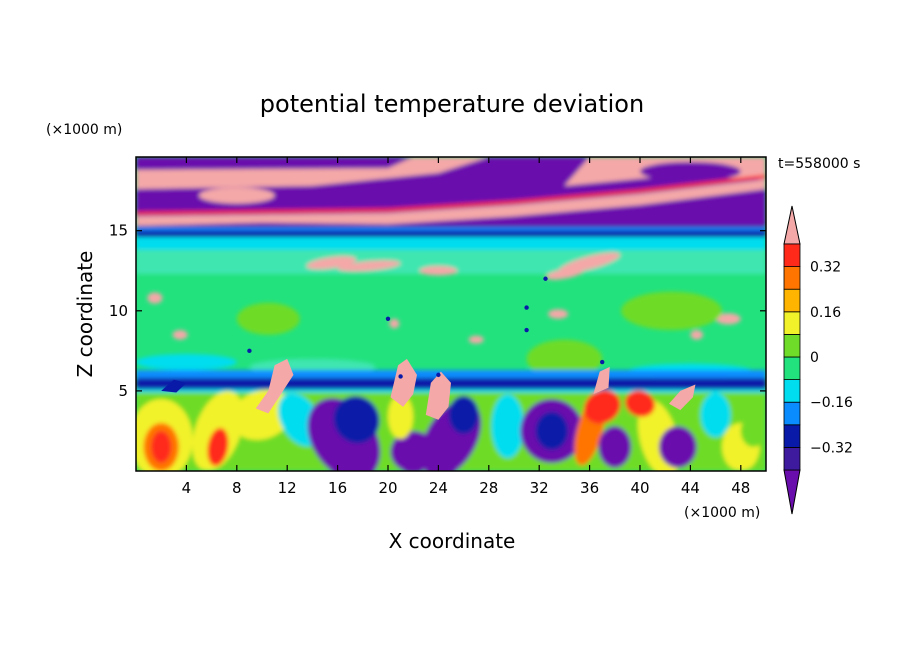 The width and height of the screenshot is (904, 654). I want to click on colorbar: −0.32 −0.16 0 0.16 0.32, so click(818, 360).